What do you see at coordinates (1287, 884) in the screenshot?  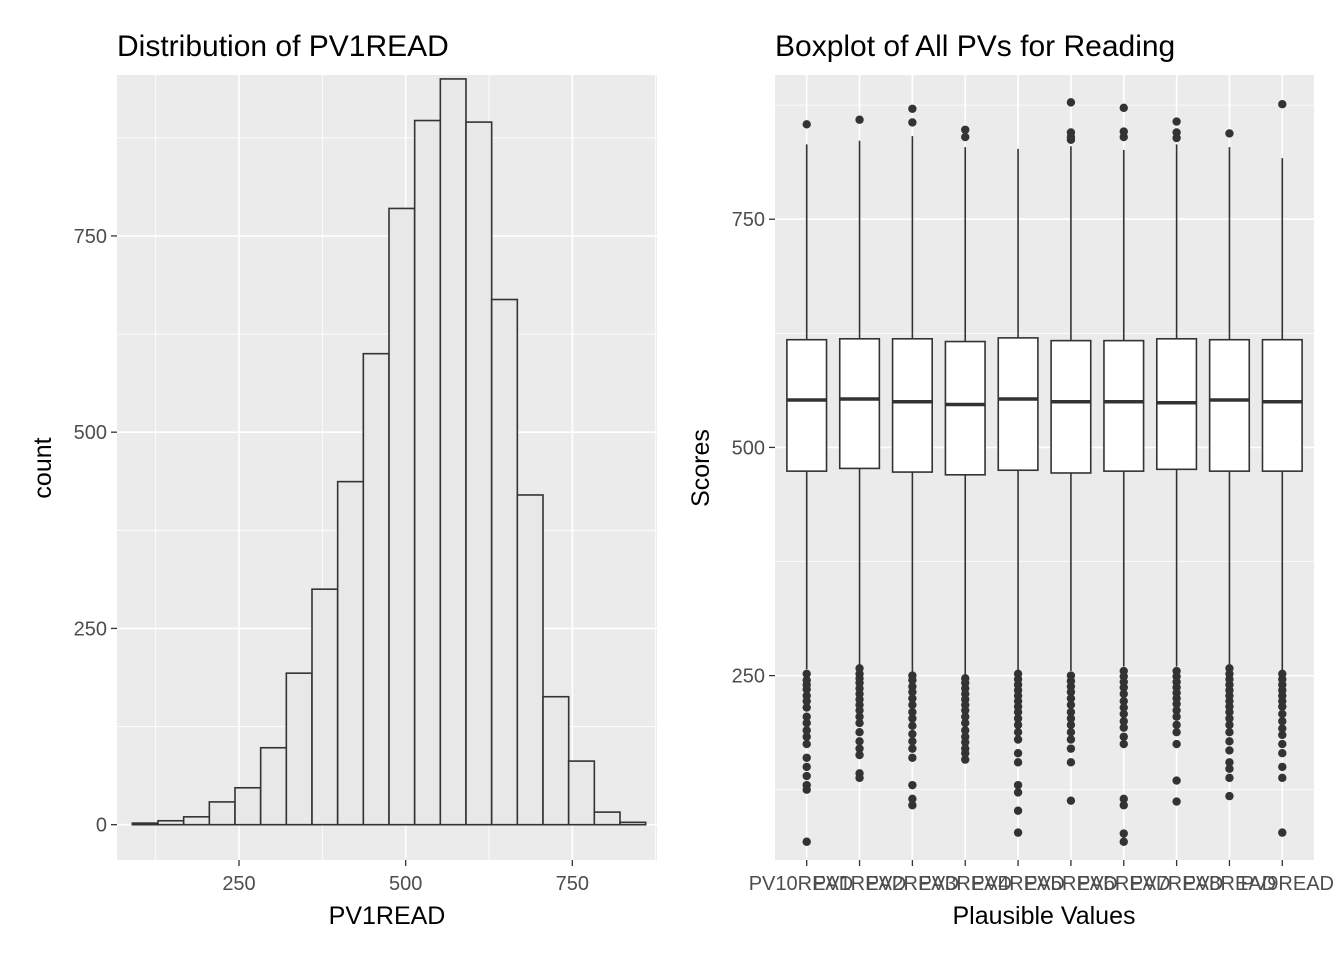 I see `boxplot-x-tick-label: PV9READ` at bounding box center [1287, 884].